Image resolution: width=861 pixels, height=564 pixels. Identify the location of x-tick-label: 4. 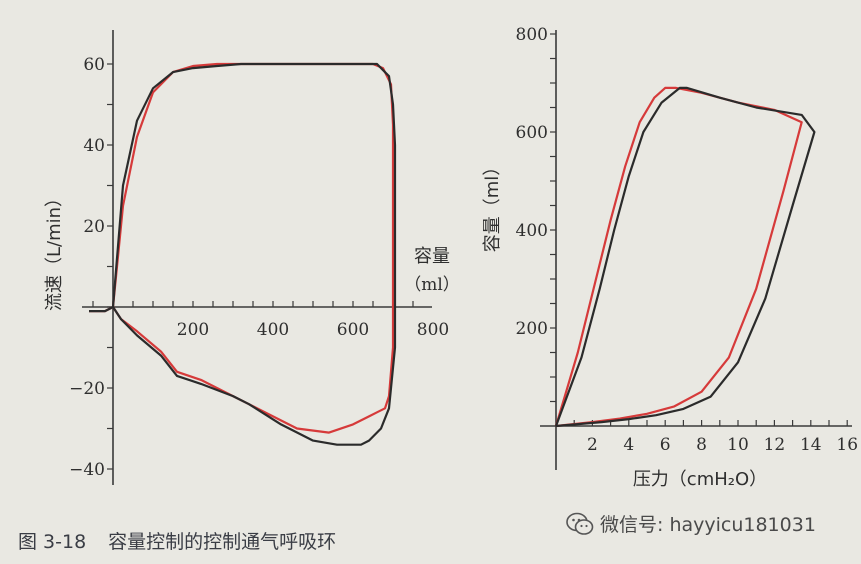
(628, 445).